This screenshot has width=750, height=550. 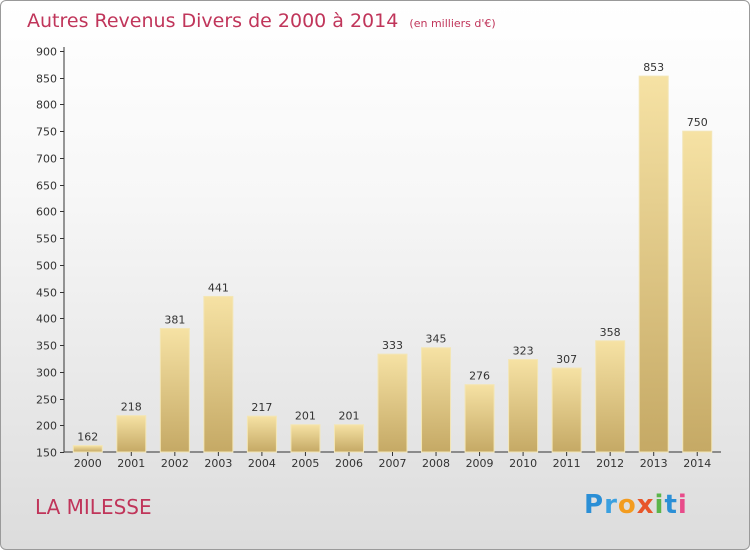 What do you see at coordinates (46, 52) in the screenshot?
I see `y-tick-label: 900` at bounding box center [46, 52].